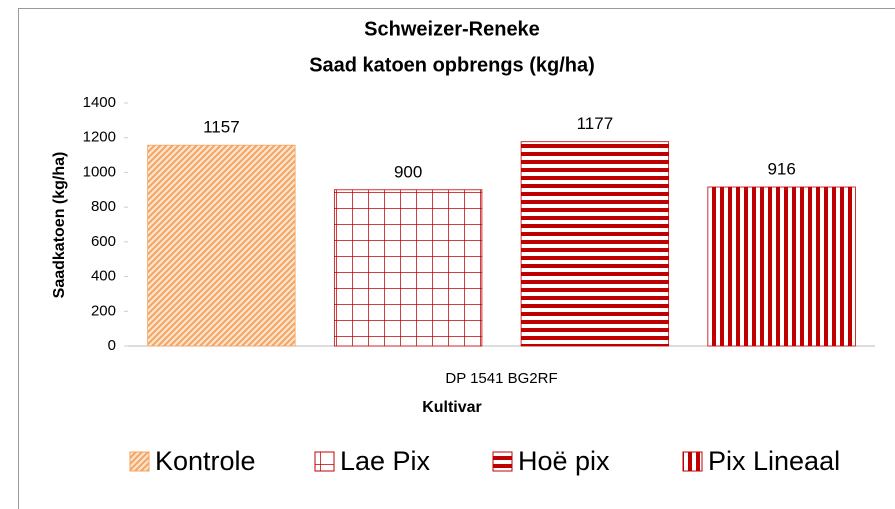 Image resolution: width=895 pixels, height=509 pixels. What do you see at coordinates (103, 276) in the screenshot?
I see `y-tick-label: 400` at bounding box center [103, 276].